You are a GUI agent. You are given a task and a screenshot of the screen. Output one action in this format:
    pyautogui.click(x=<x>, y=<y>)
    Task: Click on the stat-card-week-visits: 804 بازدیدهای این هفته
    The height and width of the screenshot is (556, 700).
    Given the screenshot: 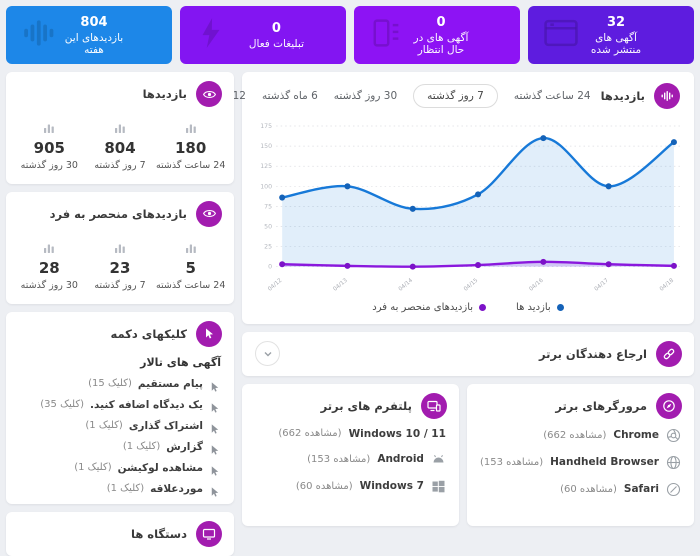 What is the action you would take?
    pyautogui.click(x=89, y=35)
    